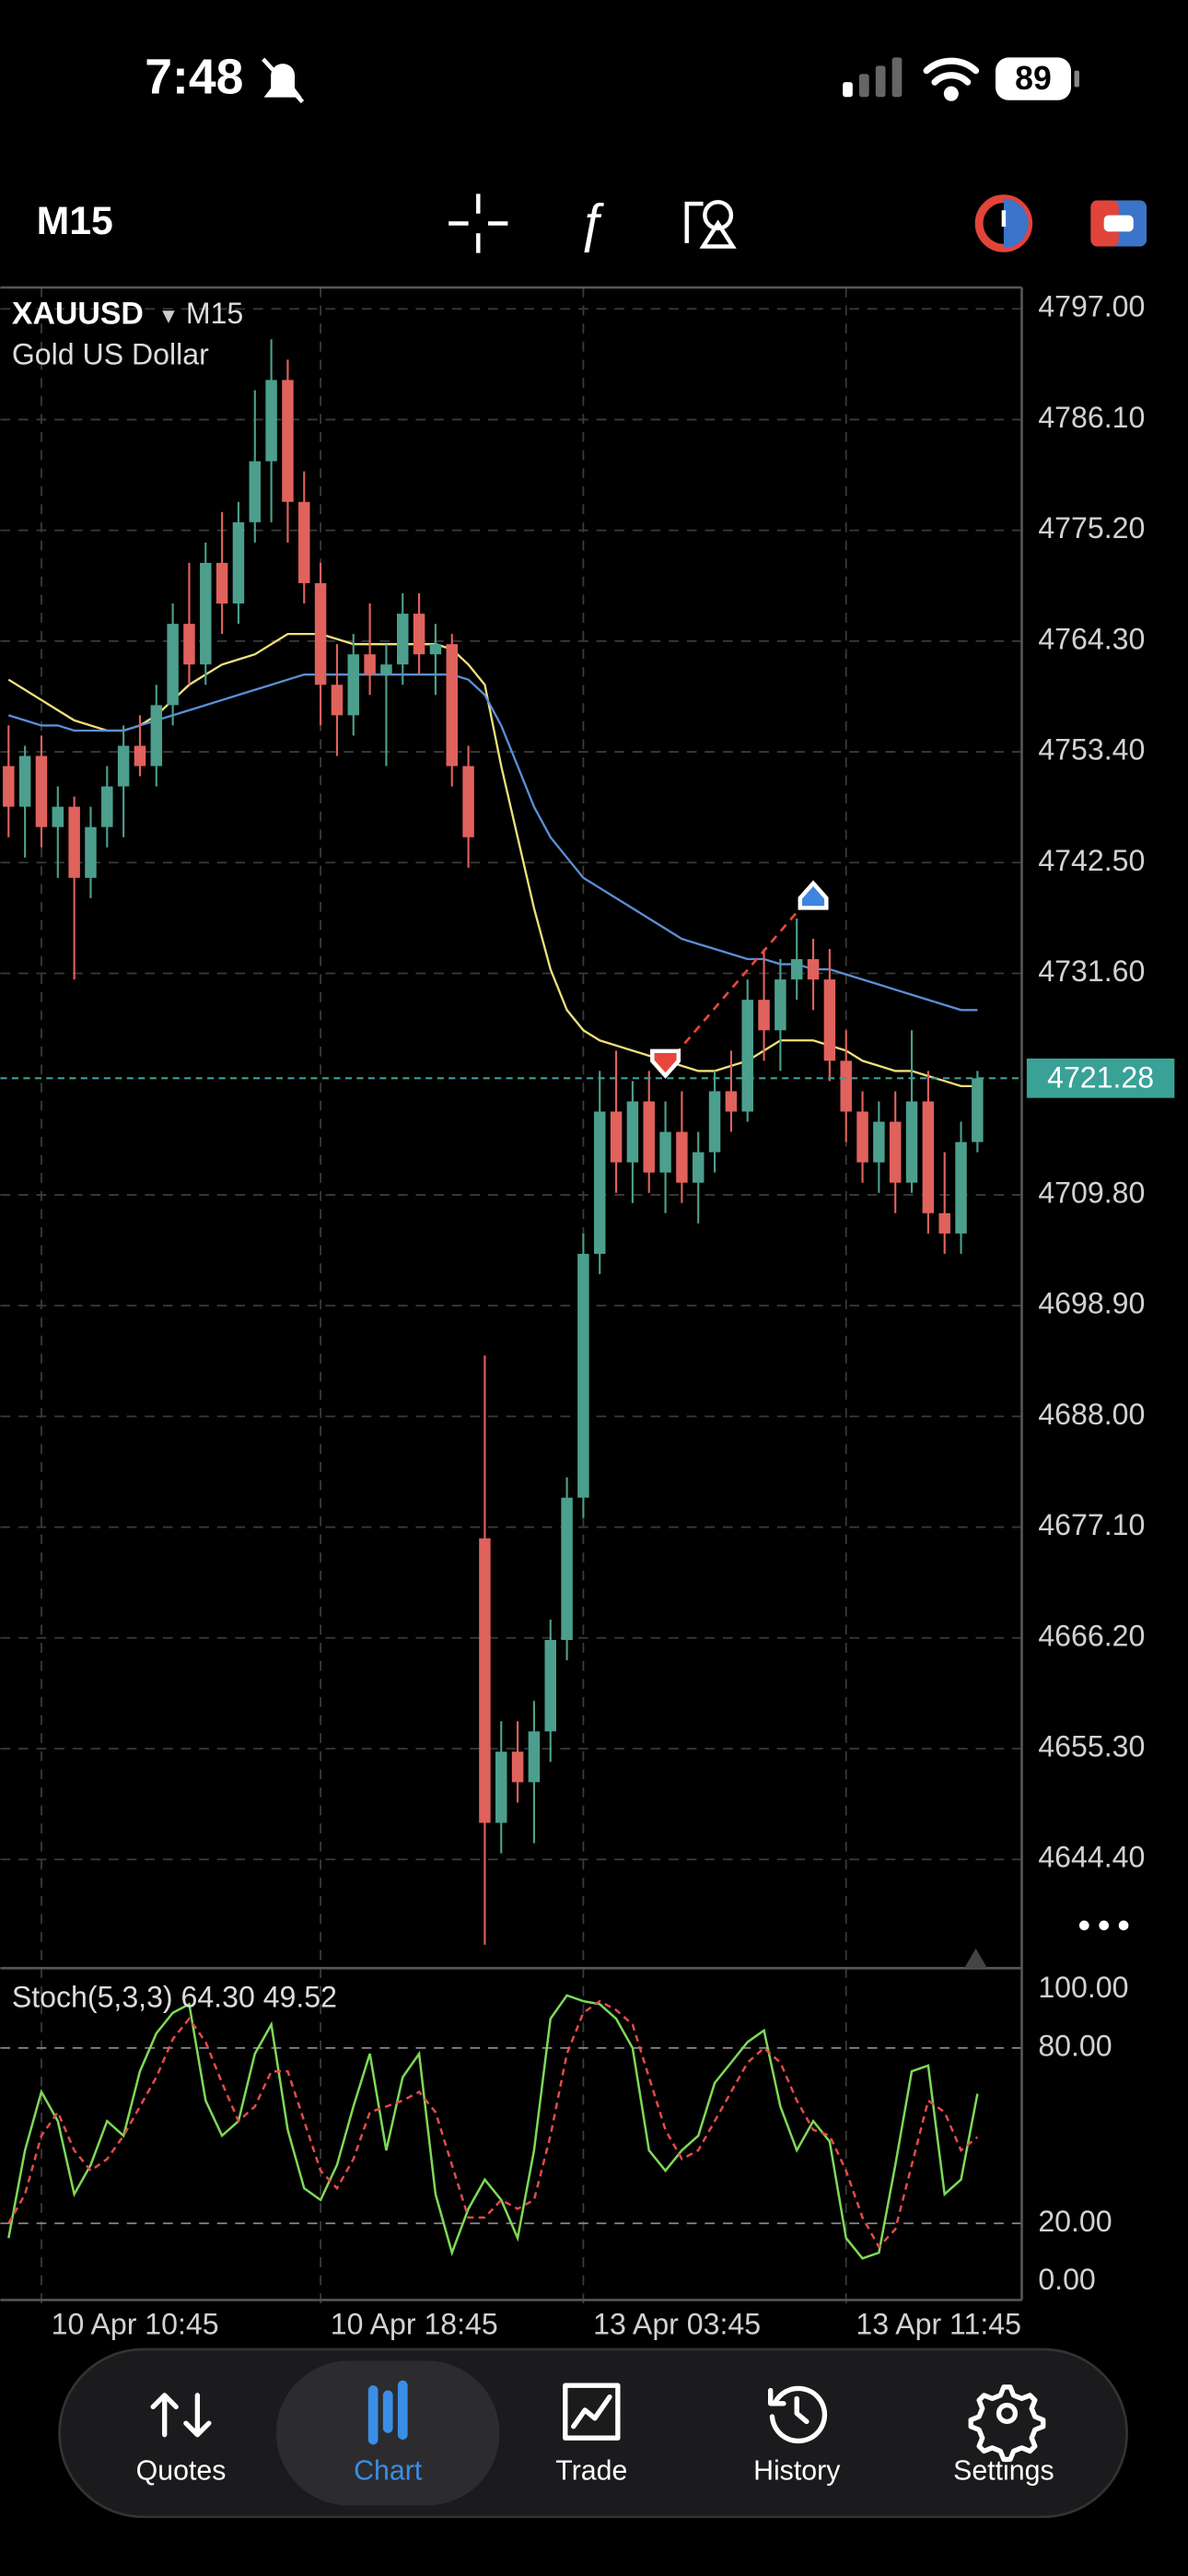 The height and width of the screenshot is (2576, 1188). Describe the element at coordinates (1091, 750) in the screenshot. I see `y-tick-label: 4753.40` at that location.